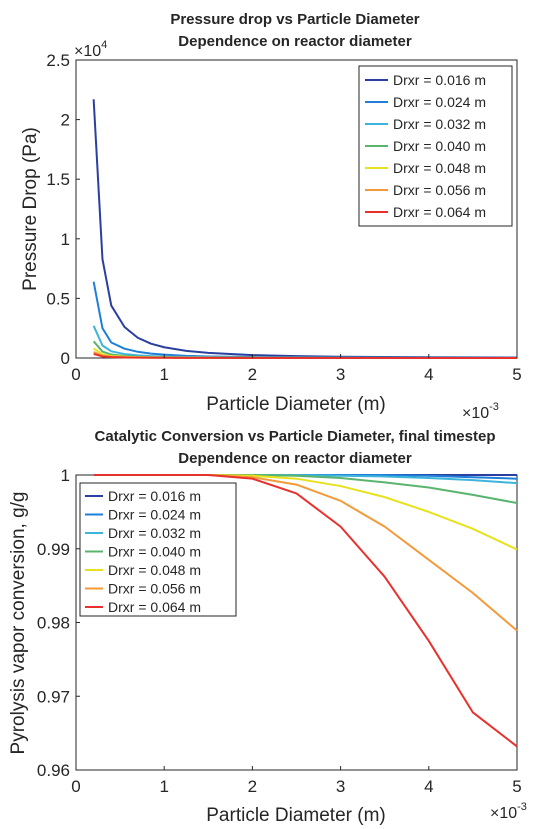 Image resolution: width=556 pixels, height=829 pixels. I want to click on chart1-x-tick-label: 0, so click(75, 374).